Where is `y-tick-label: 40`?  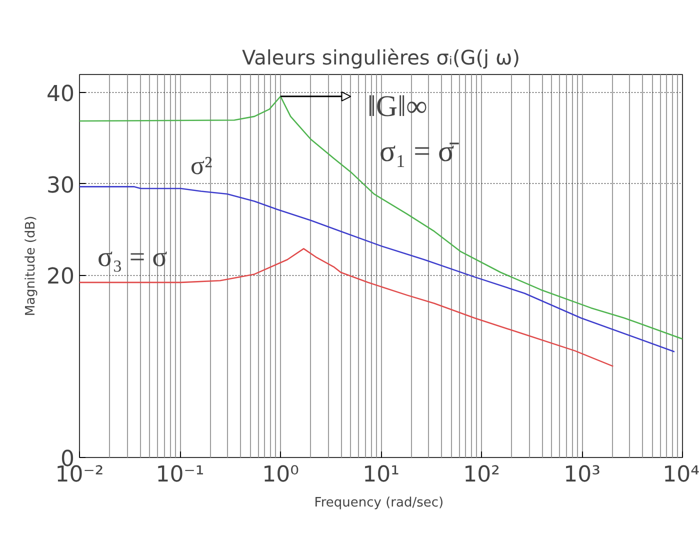 y-tick-label: 40 is located at coordinates (60, 95).